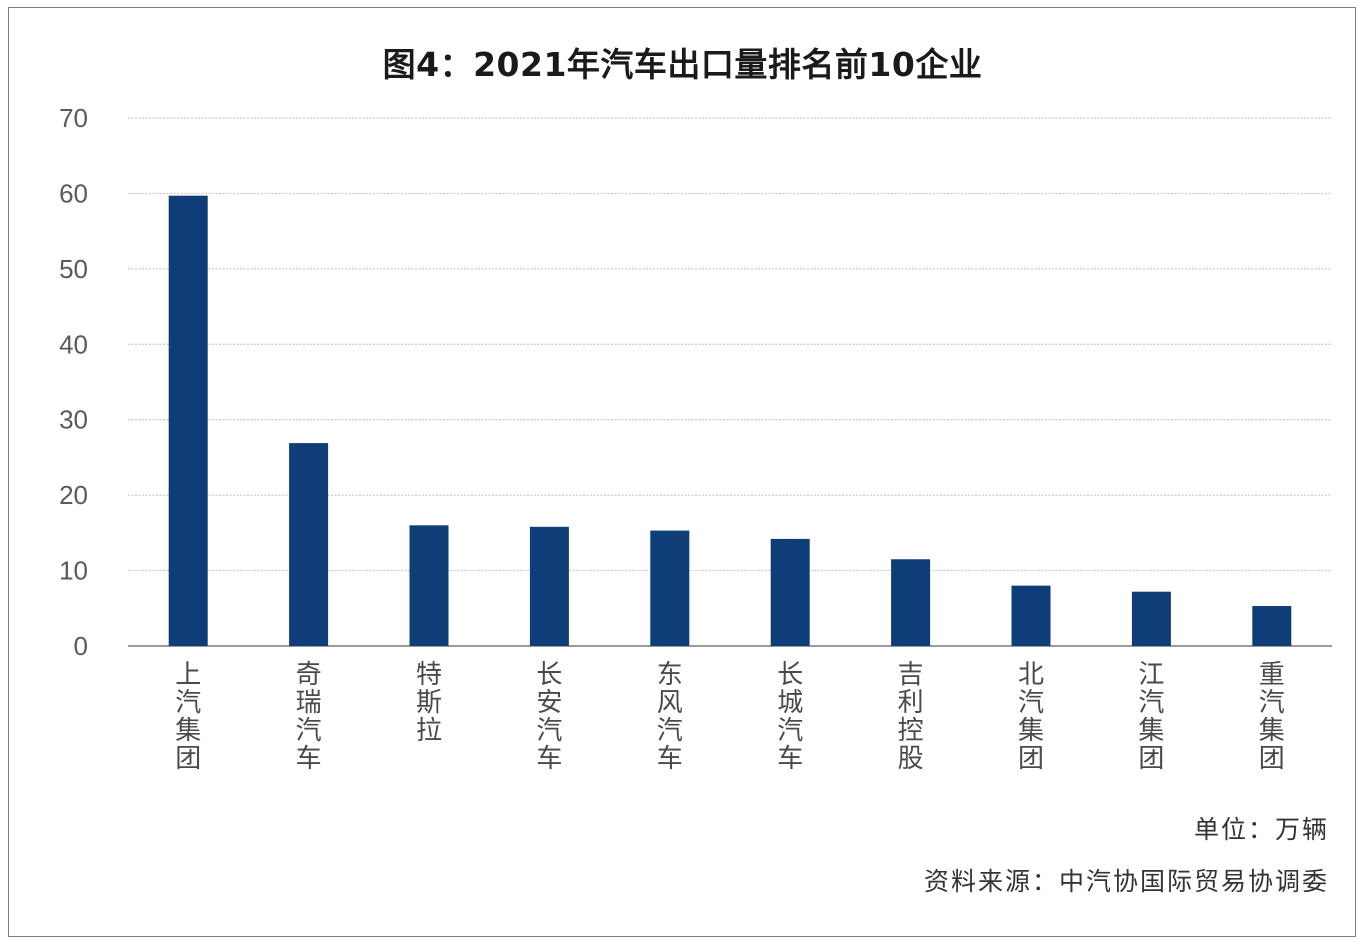 The image size is (1365, 945). I want to click on y-tick-label: 0, so click(81, 646).